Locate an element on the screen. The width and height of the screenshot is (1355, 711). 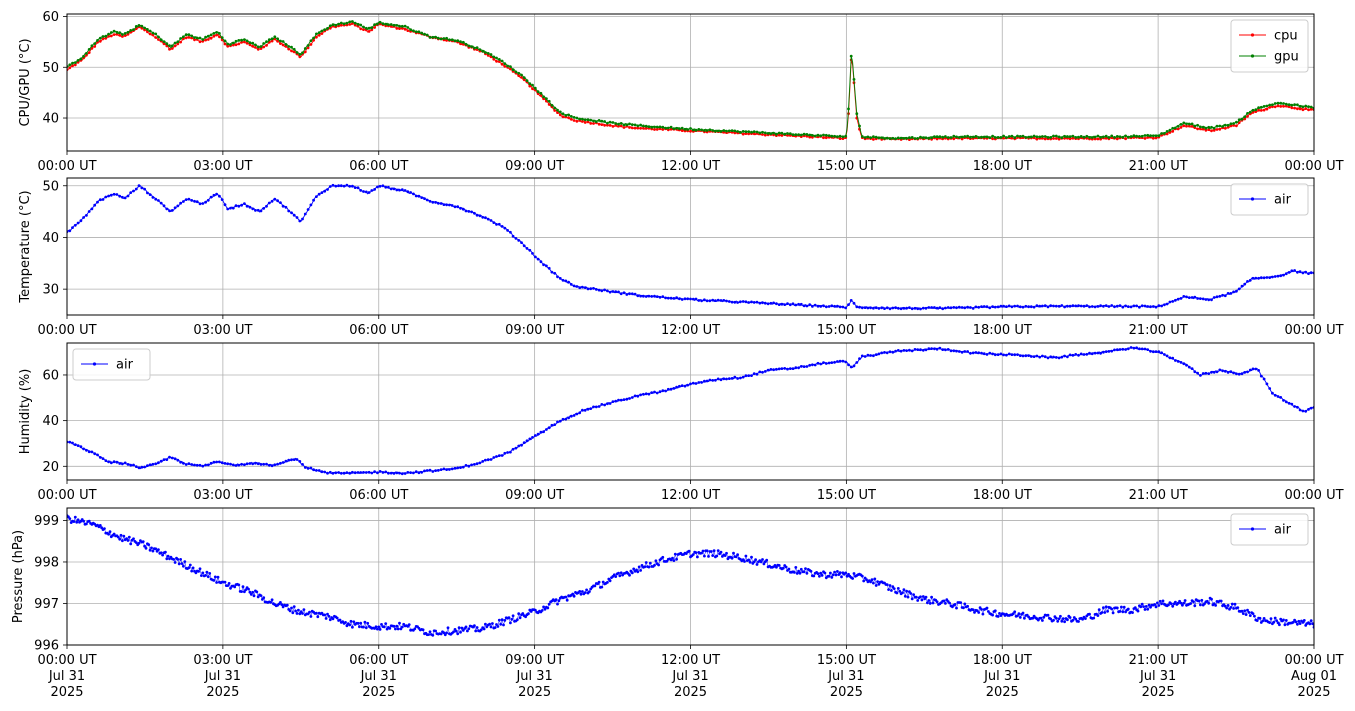
legend-marker is located at coordinates (1252, 529).